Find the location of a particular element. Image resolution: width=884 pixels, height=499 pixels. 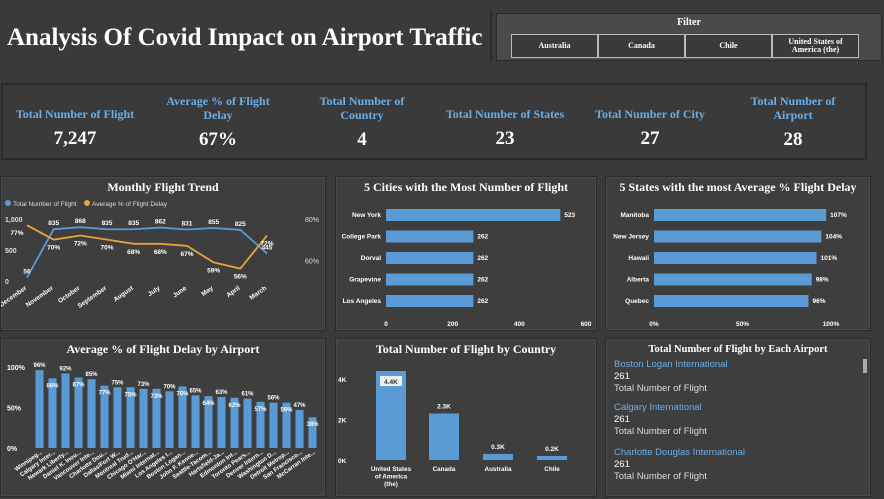

flight-line is located at coordinates (147, 252).